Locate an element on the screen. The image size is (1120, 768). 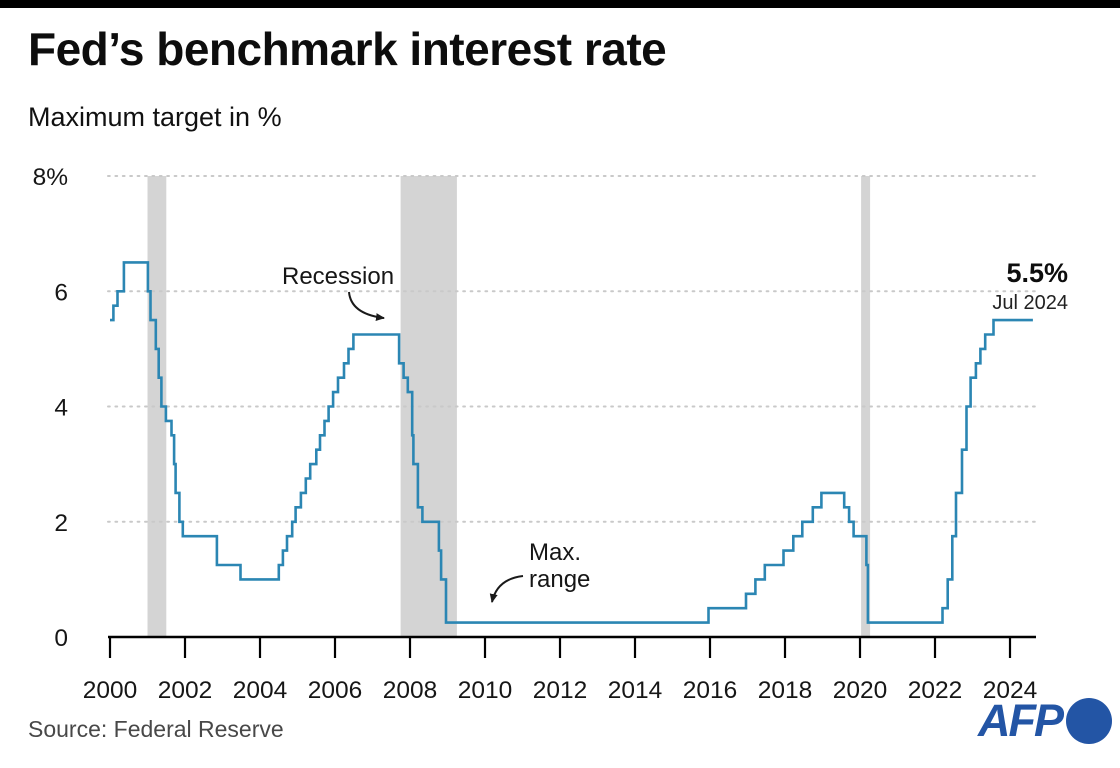
x-tick-label: 2004 is located at coordinates (260, 690).